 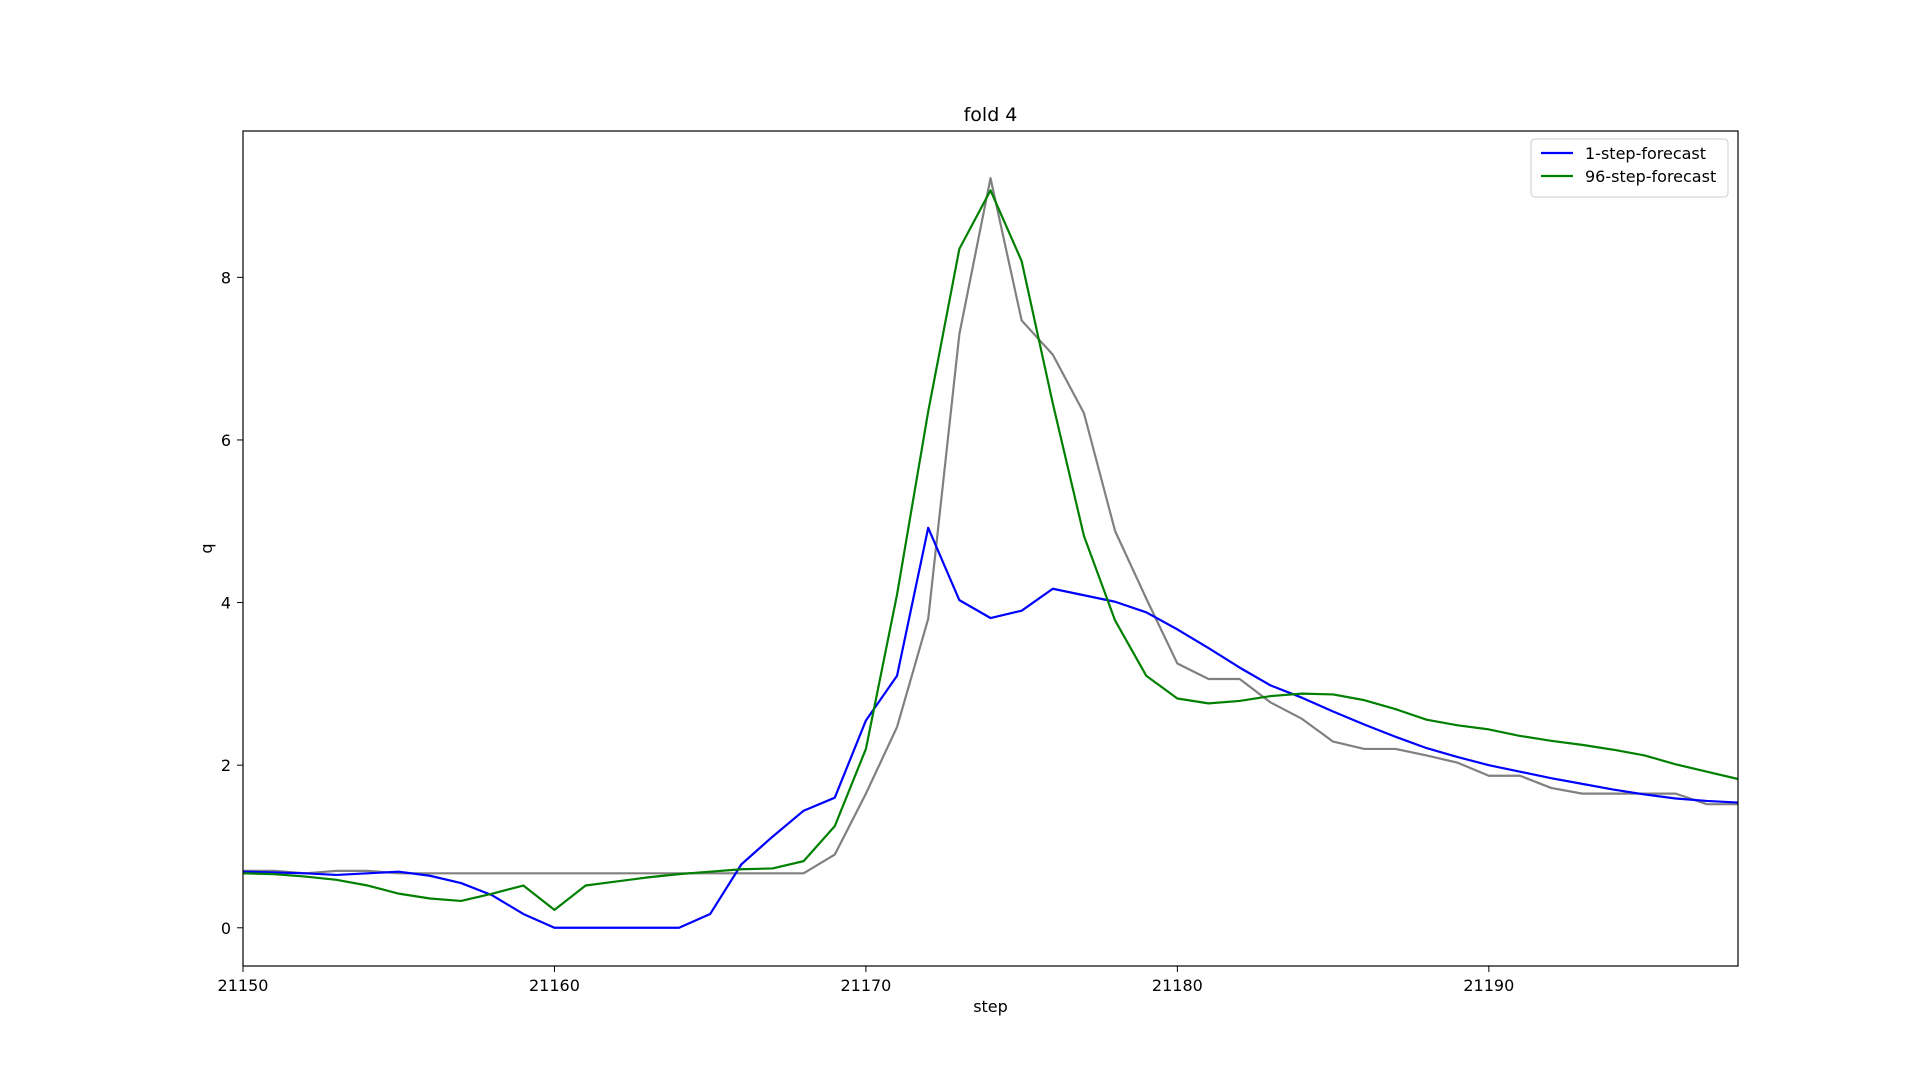 I want to click on y-tick-label: 8, so click(x=226, y=277).